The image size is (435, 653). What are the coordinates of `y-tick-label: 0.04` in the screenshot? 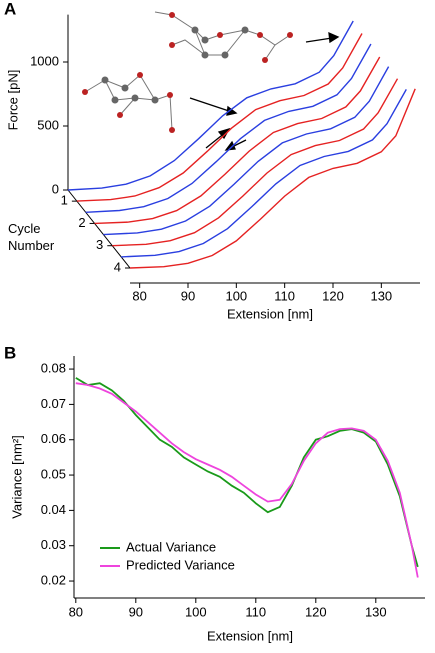 It's located at (53, 509).